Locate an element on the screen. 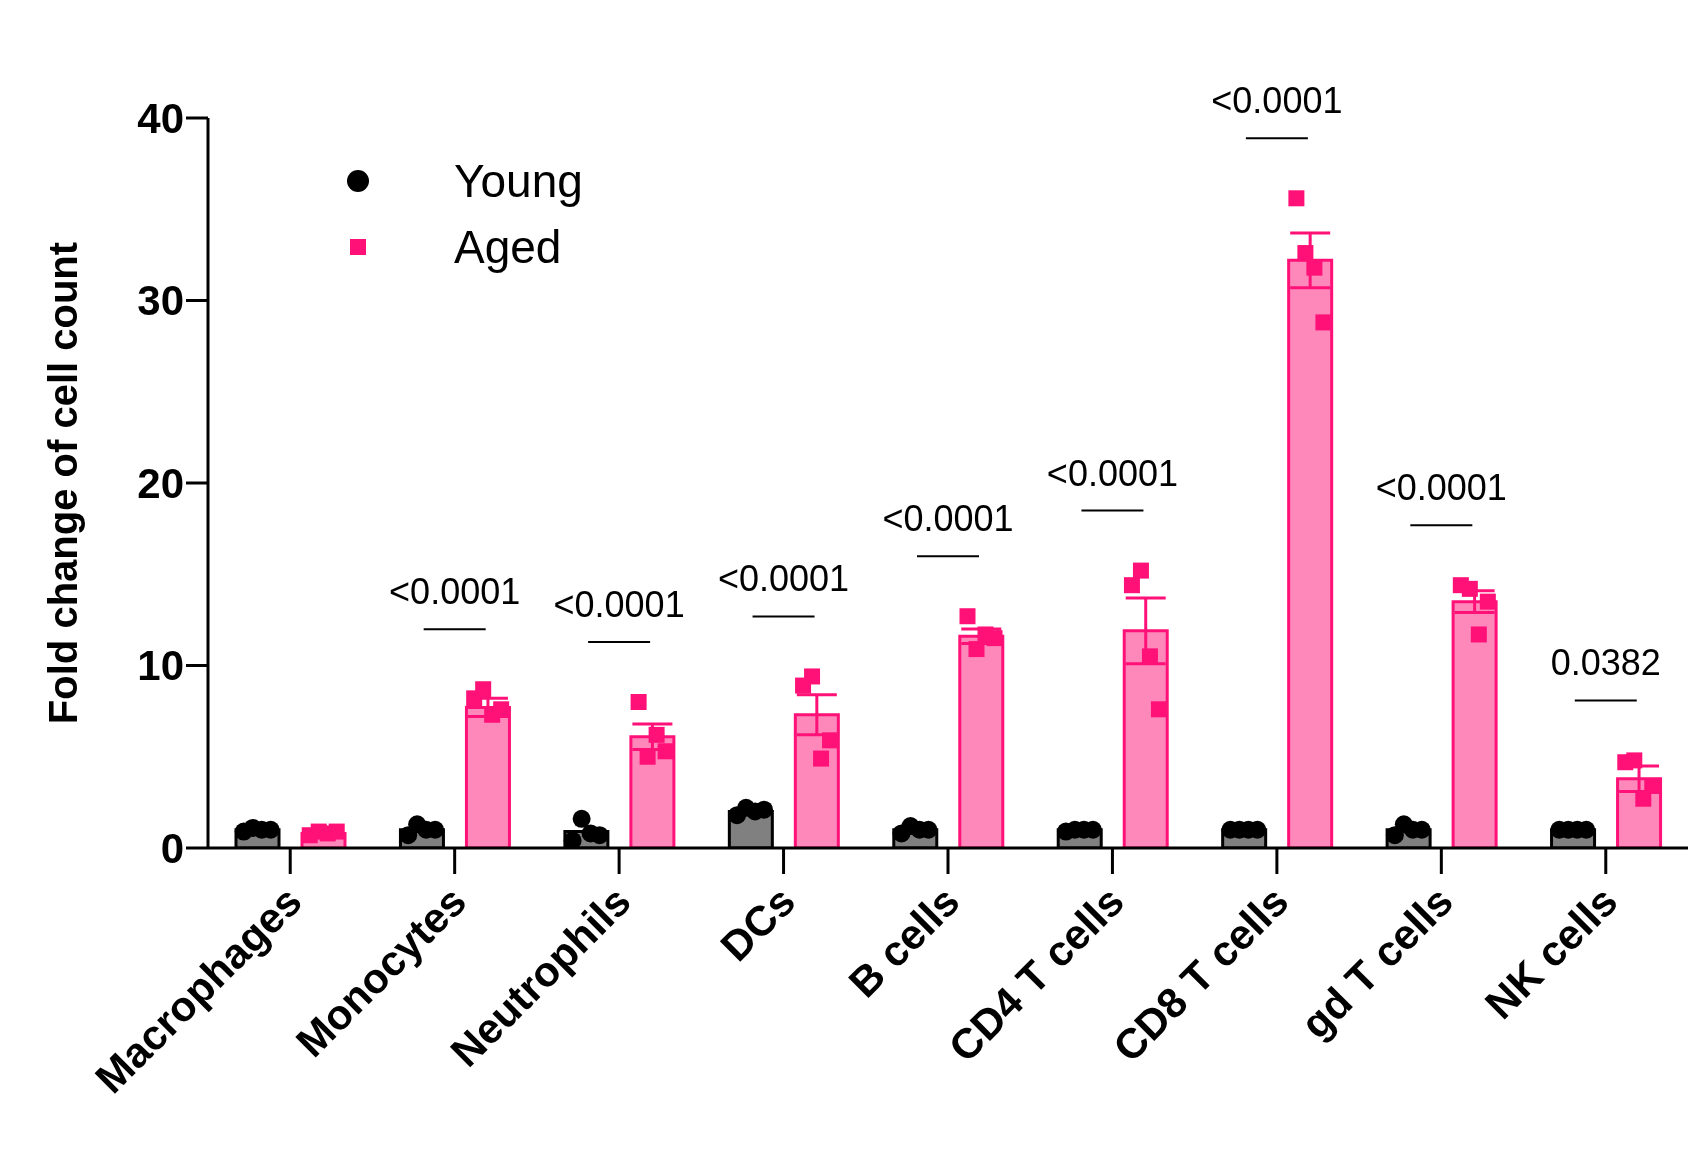  x-tick-label: DCs is located at coordinates (758, 924).